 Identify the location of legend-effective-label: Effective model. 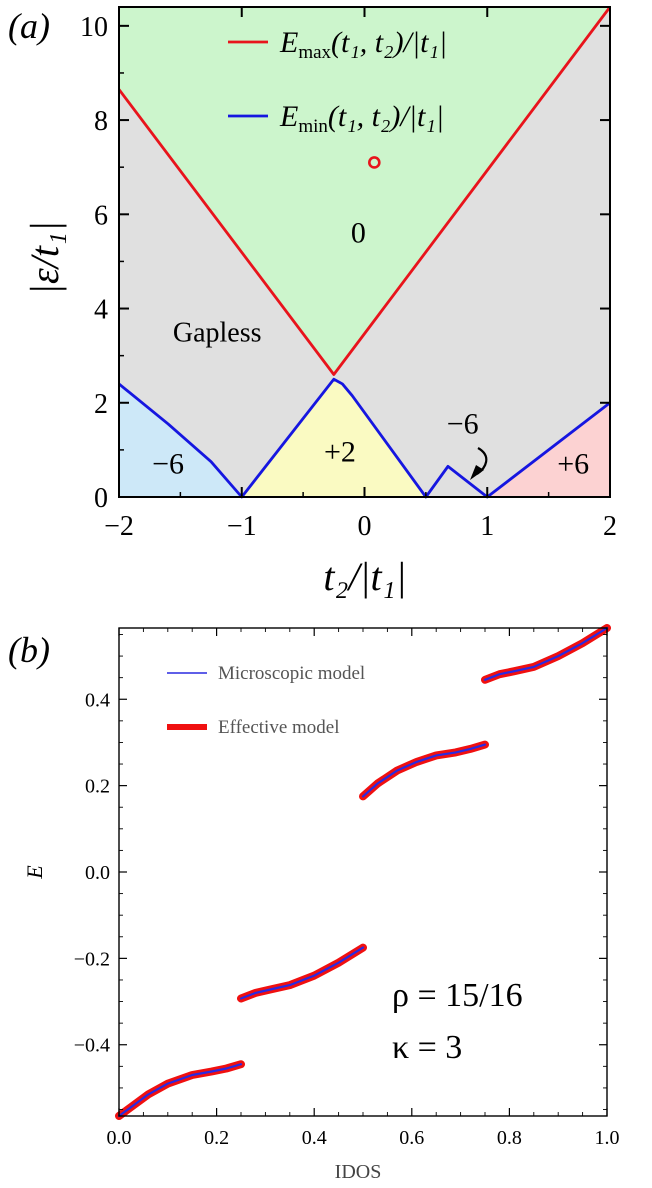
(279, 727).